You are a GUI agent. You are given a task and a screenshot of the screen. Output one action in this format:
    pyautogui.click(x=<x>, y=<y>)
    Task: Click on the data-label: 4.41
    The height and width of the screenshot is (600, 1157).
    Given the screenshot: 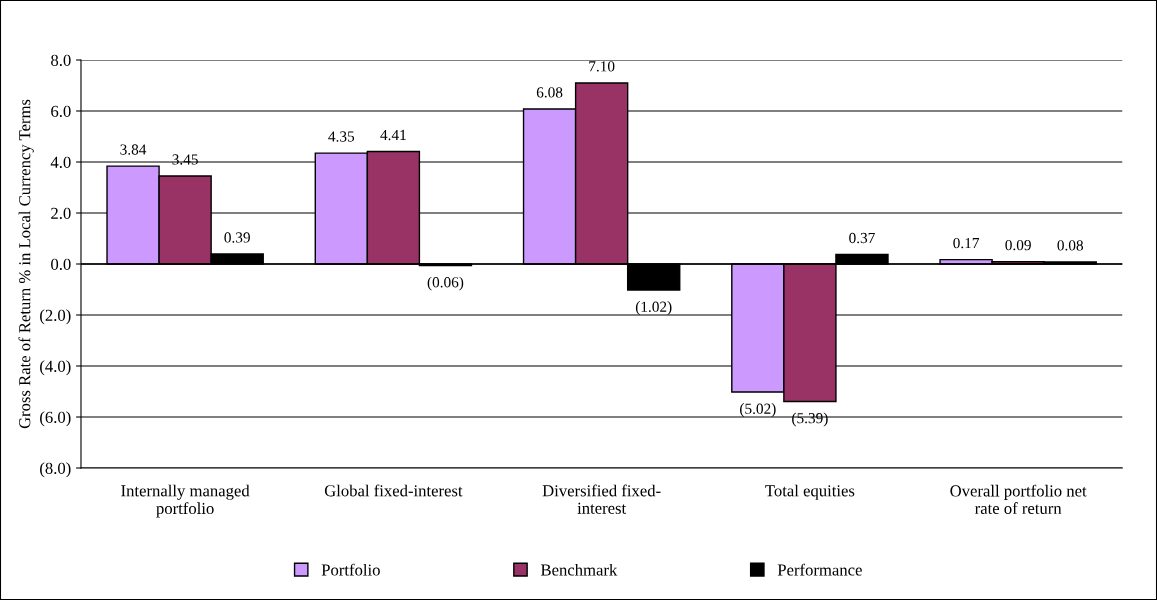 What is the action you would take?
    pyautogui.click(x=393, y=135)
    